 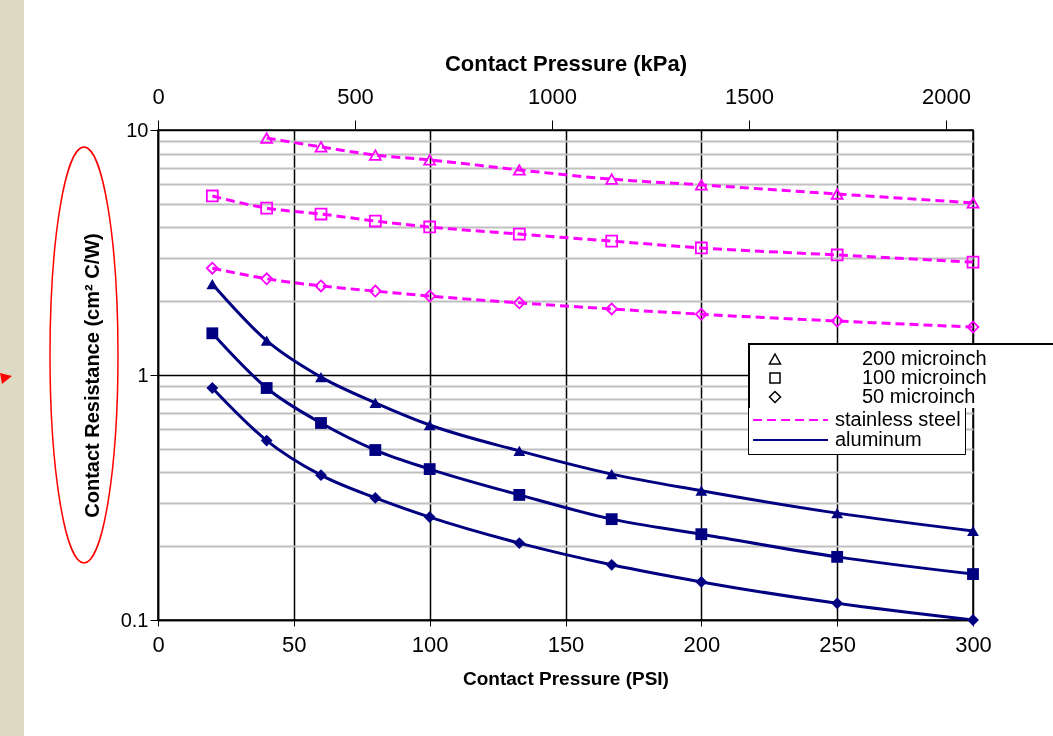 What do you see at coordinates (158, 644) in the screenshot?
I see `x-tick-label: 0` at bounding box center [158, 644].